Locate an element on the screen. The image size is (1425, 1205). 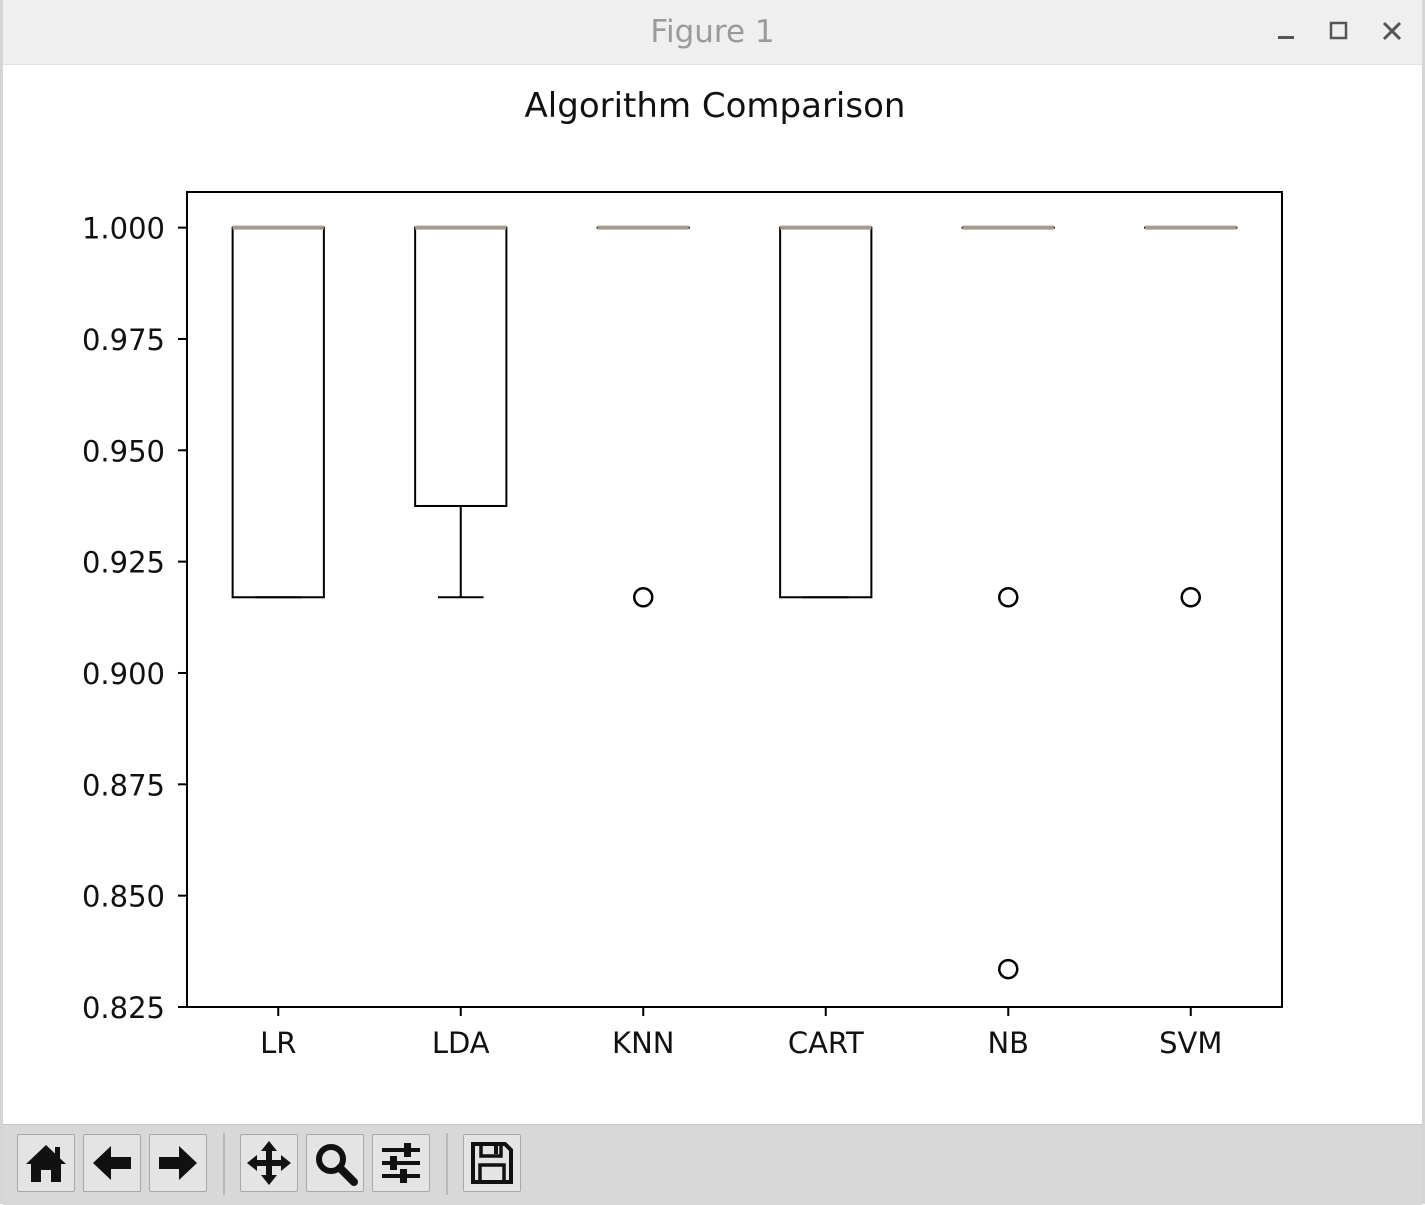
box-lr is located at coordinates (278, 413).